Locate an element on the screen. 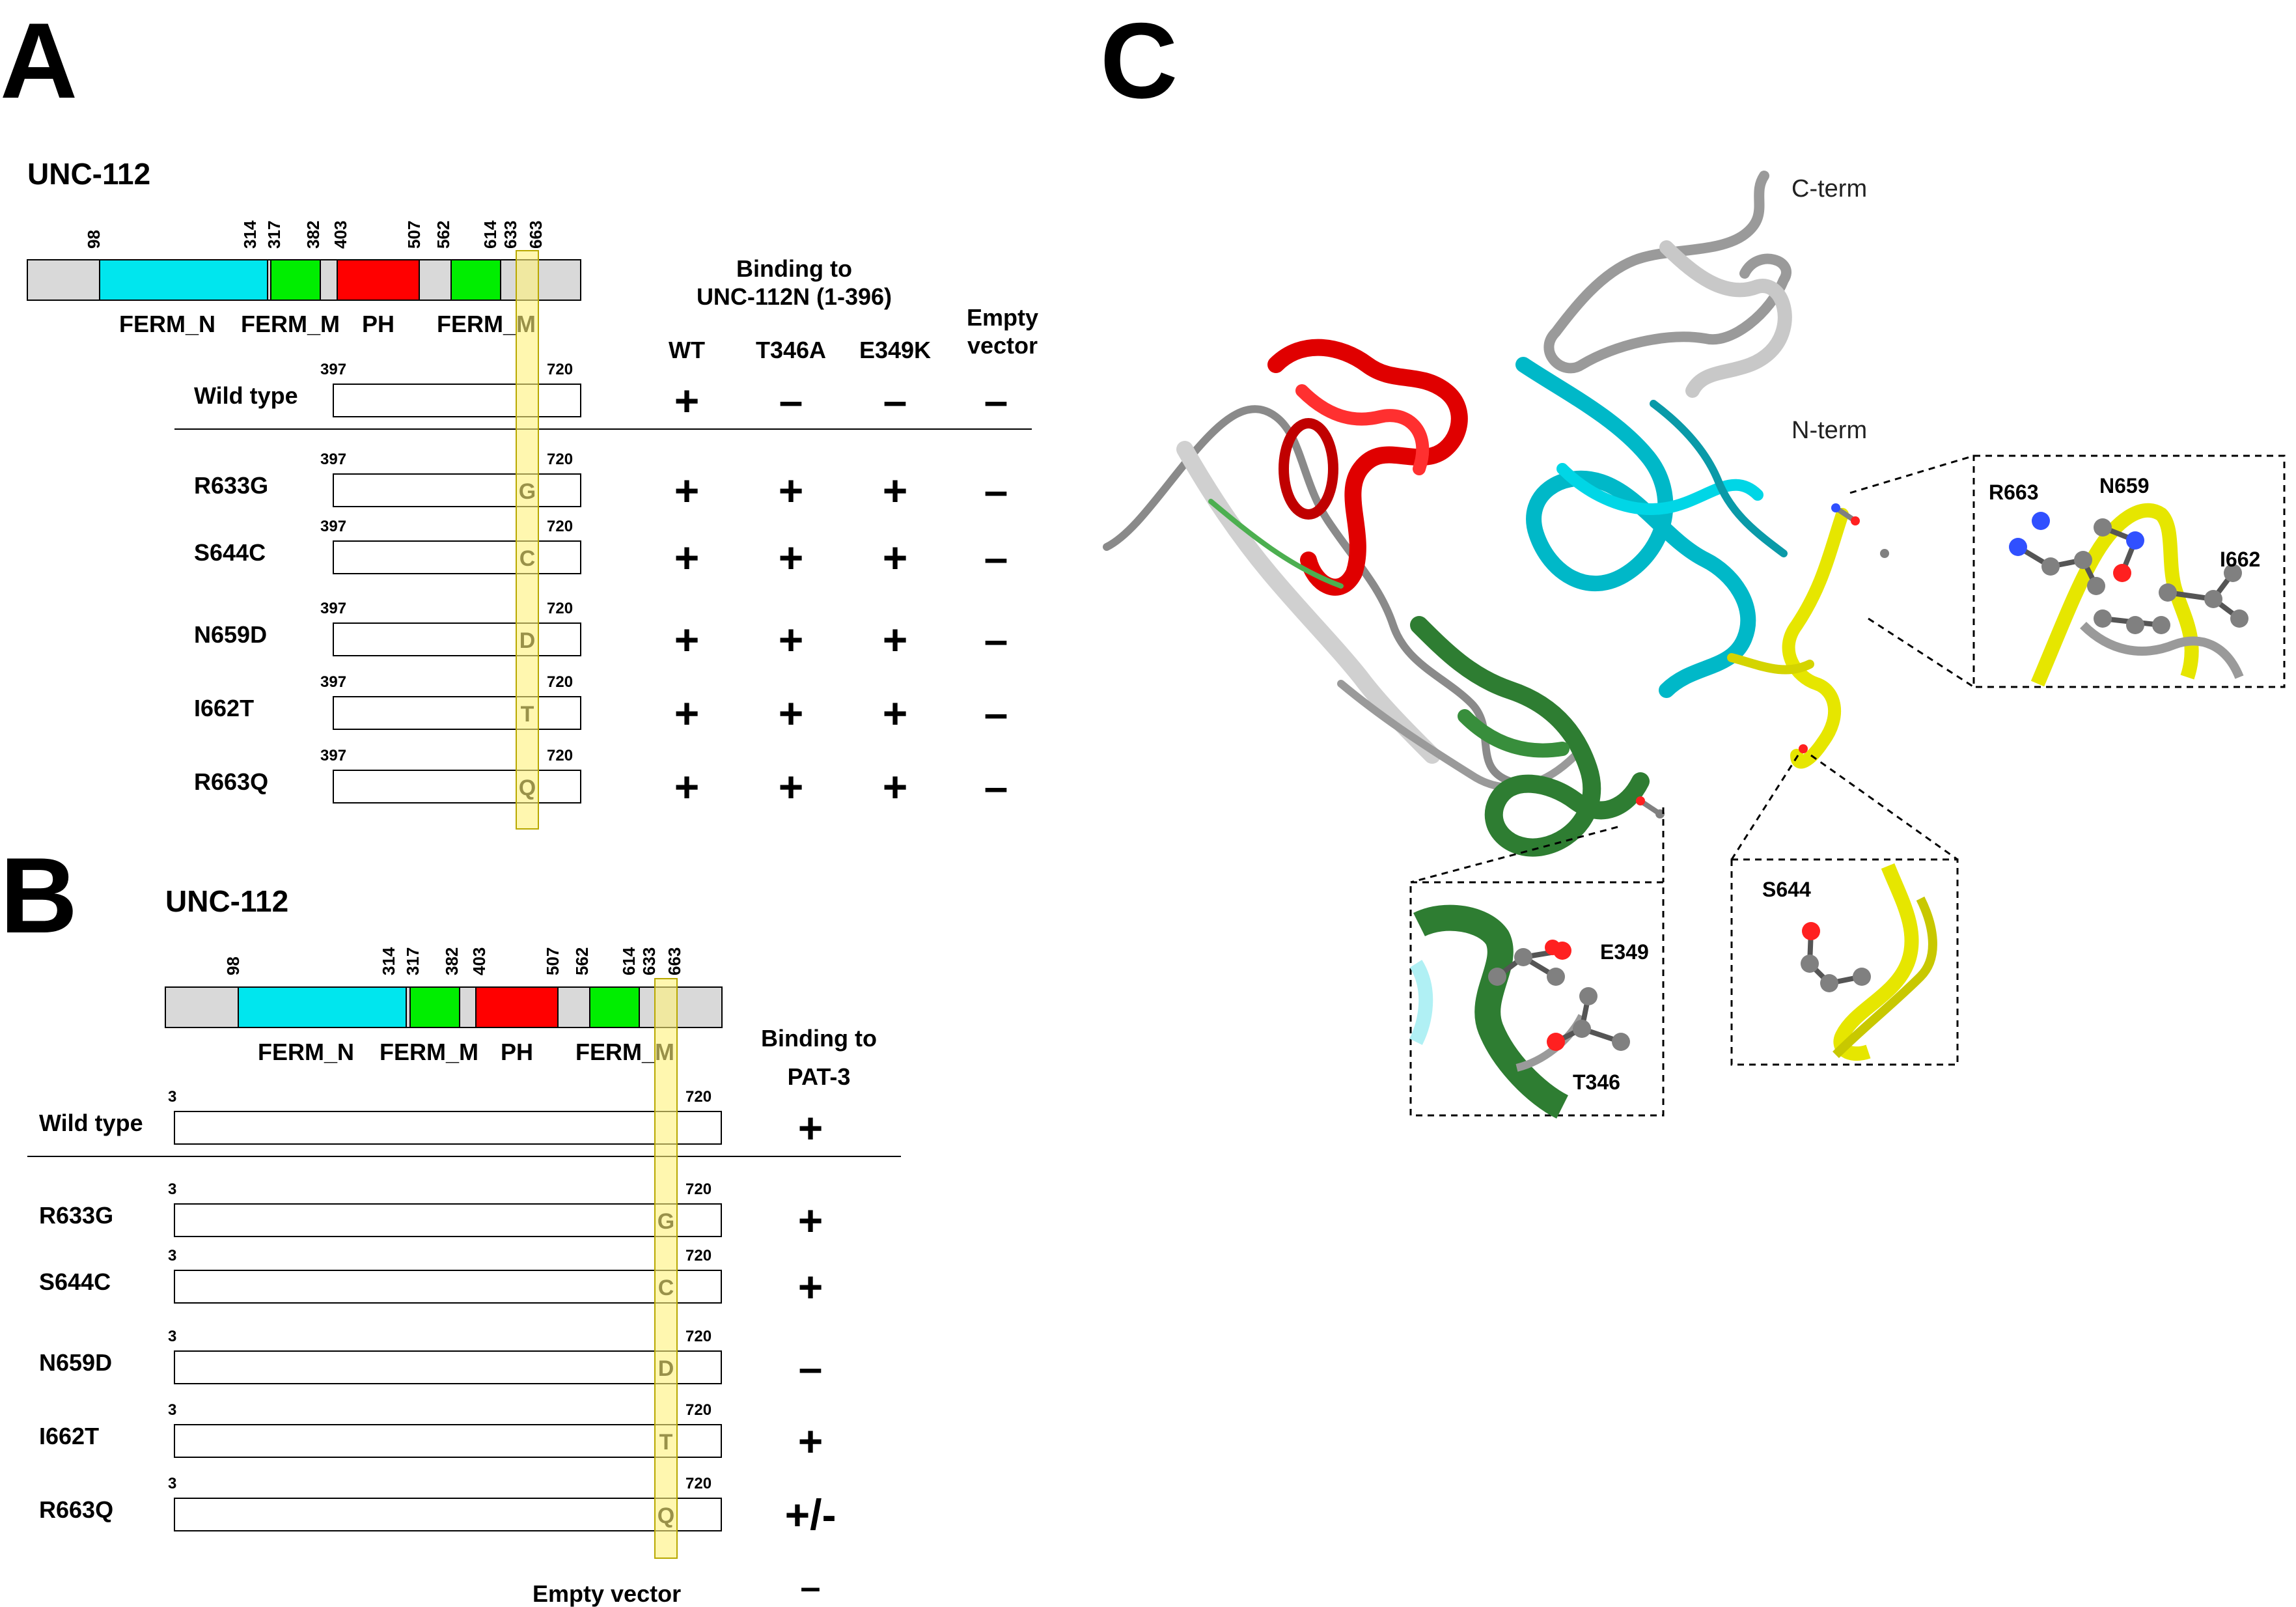 This screenshot has height=1607, width=2296. position-label: 403 is located at coordinates (479, 961).